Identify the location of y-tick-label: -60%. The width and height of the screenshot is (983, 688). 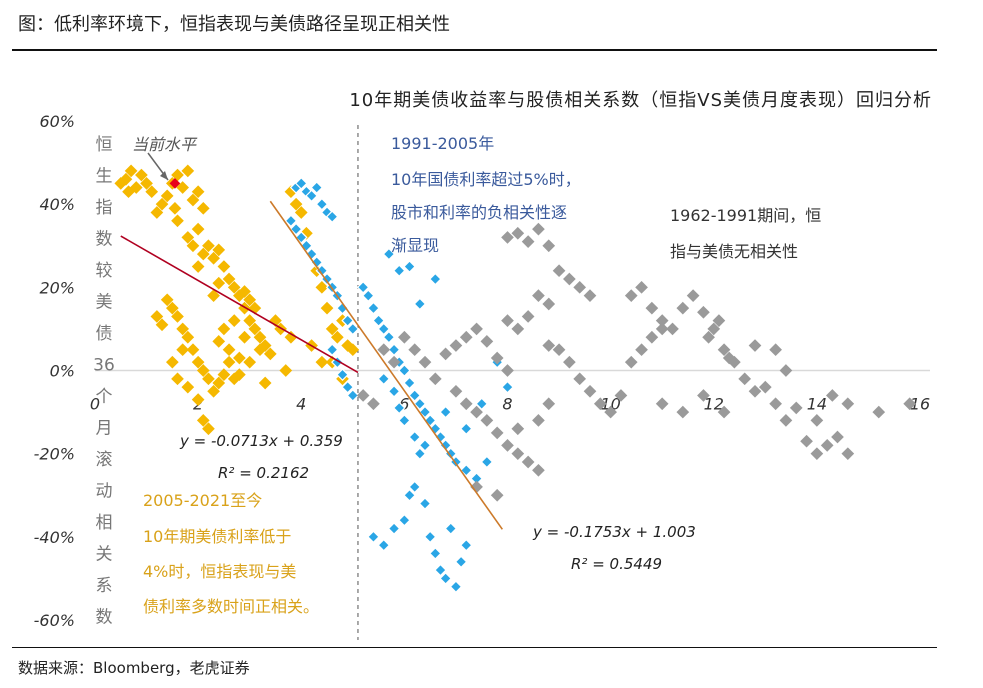
(54, 620).